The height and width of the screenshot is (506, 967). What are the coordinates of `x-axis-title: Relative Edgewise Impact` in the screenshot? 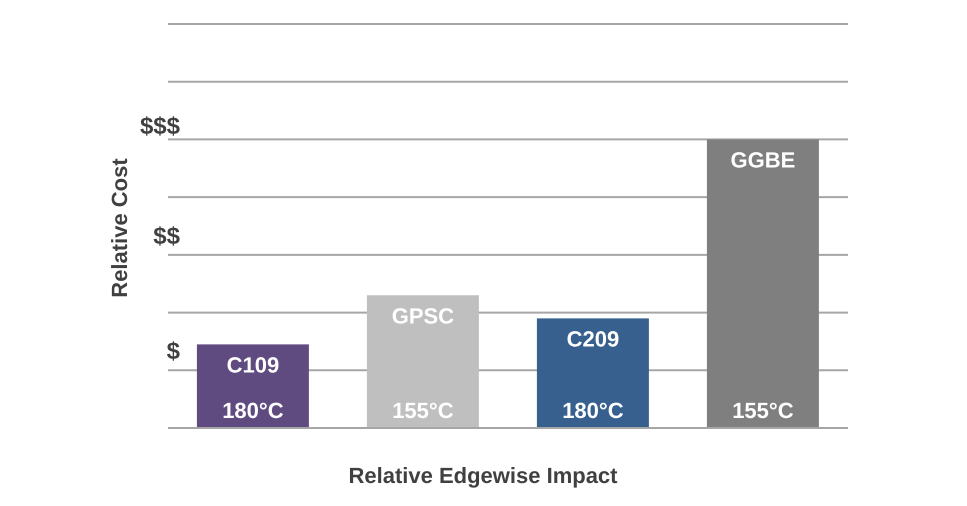 It's located at (483, 476).